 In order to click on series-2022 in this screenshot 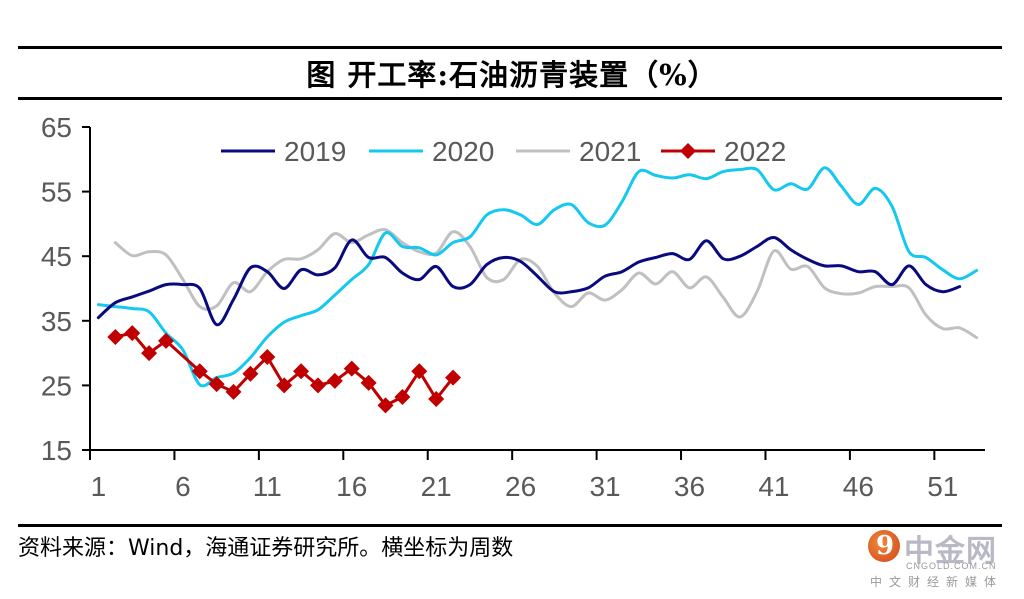, I will do `click(284, 369)`.